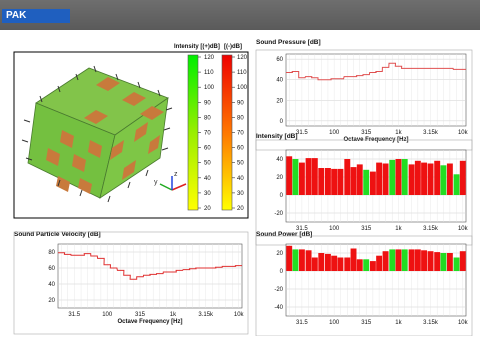 Image resolution: width=480 pixels, height=341 pixels. I want to click on x-axis-label: Octave Frequency [Hz], so click(149, 322).